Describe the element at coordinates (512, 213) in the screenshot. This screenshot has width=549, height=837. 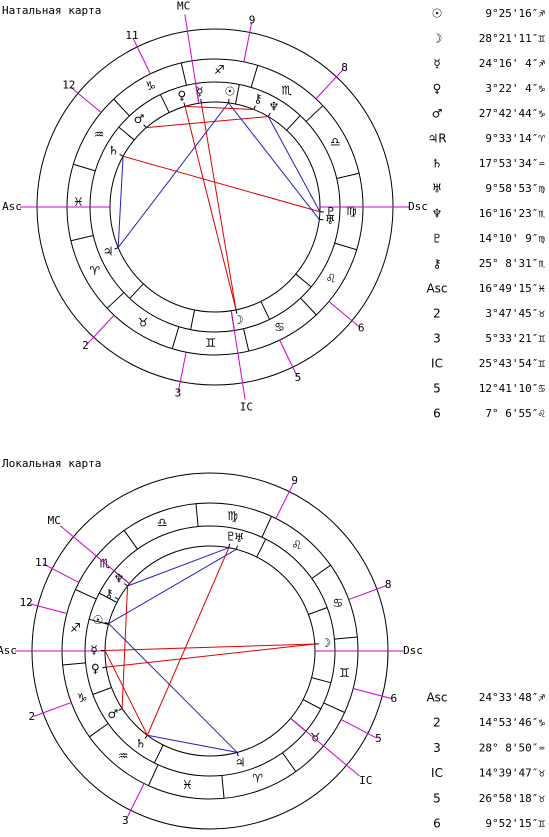
I see `position-value: 16°16'23″♏` at that location.